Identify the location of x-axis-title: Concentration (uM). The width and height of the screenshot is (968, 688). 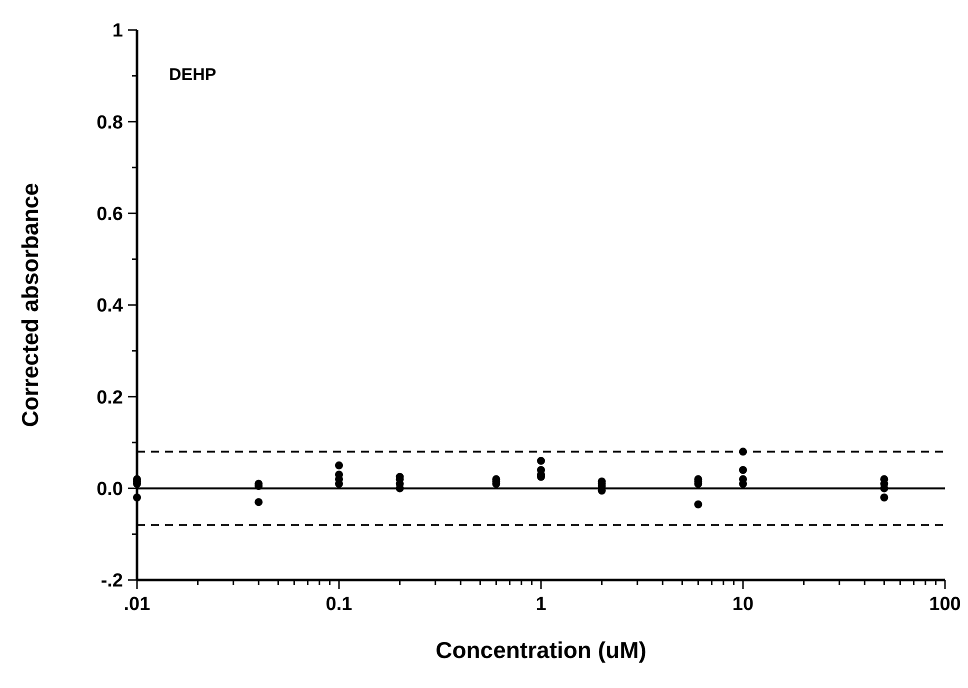
(541, 650).